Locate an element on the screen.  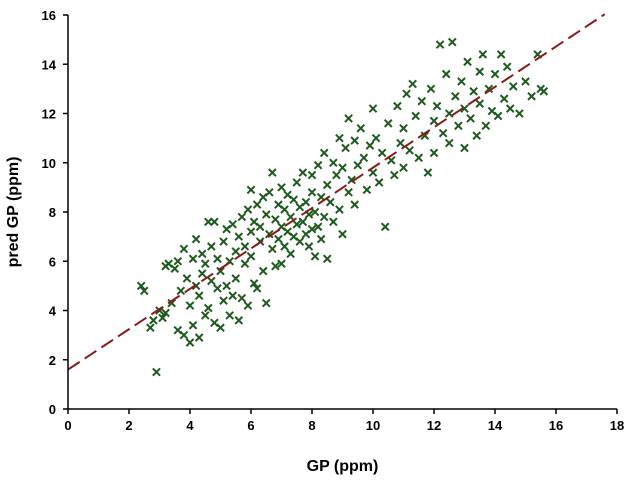
x-tick-label: 12 is located at coordinates (434, 425).